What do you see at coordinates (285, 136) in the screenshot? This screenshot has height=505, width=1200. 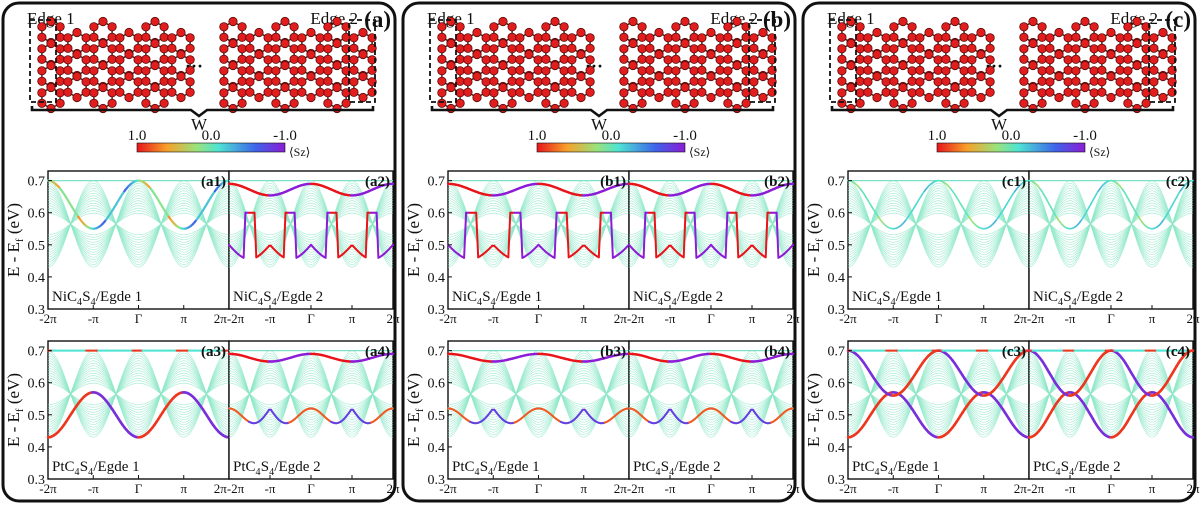 I see `colorbar-min: -1.0` at bounding box center [285, 136].